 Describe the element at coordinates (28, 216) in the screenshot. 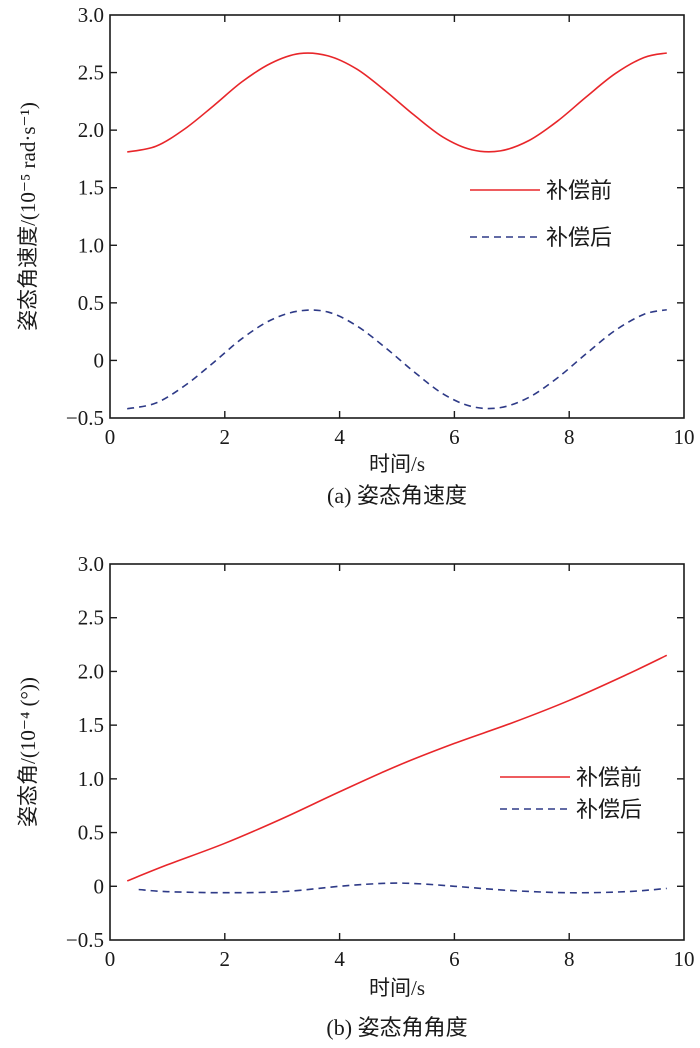

I see `y-axis-label: 姿态角速度/(10⁻⁵ rad·s⁻¹)` at that location.